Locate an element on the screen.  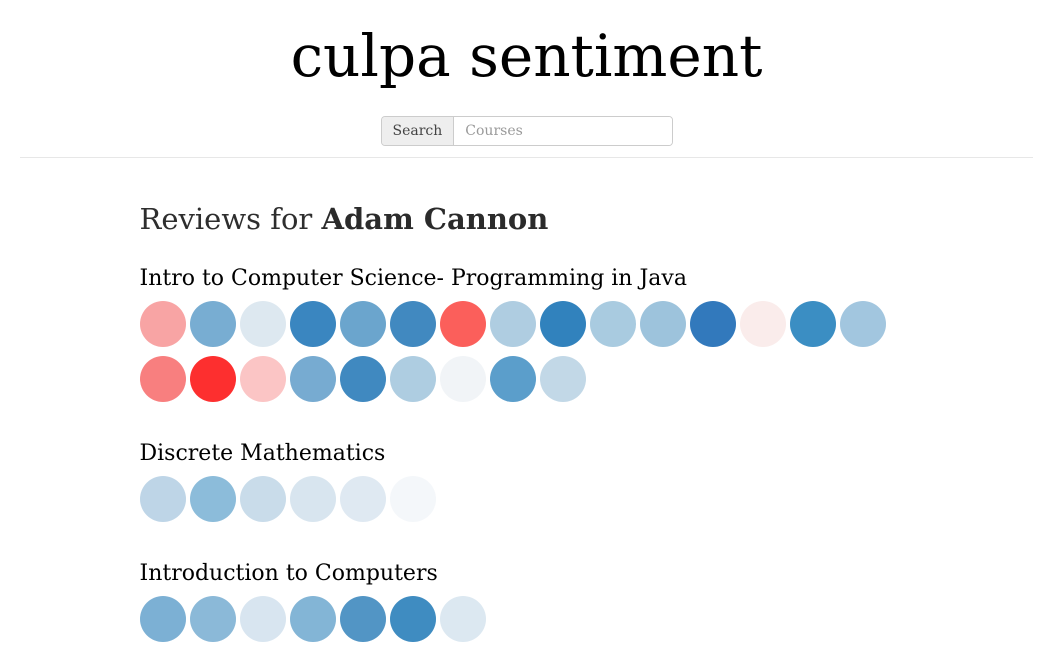
course-section: Discrete Mathematics is located at coordinates (526, 486).